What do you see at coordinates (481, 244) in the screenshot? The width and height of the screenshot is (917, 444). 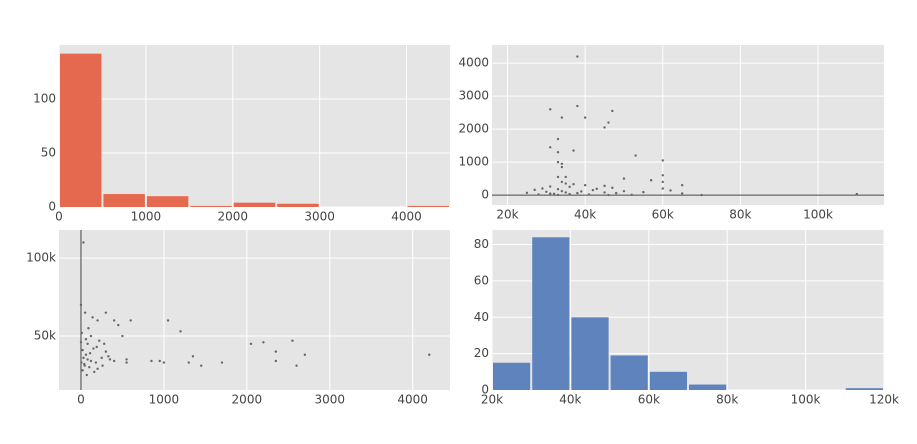 I see `y-tick-label: 80` at bounding box center [481, 244].